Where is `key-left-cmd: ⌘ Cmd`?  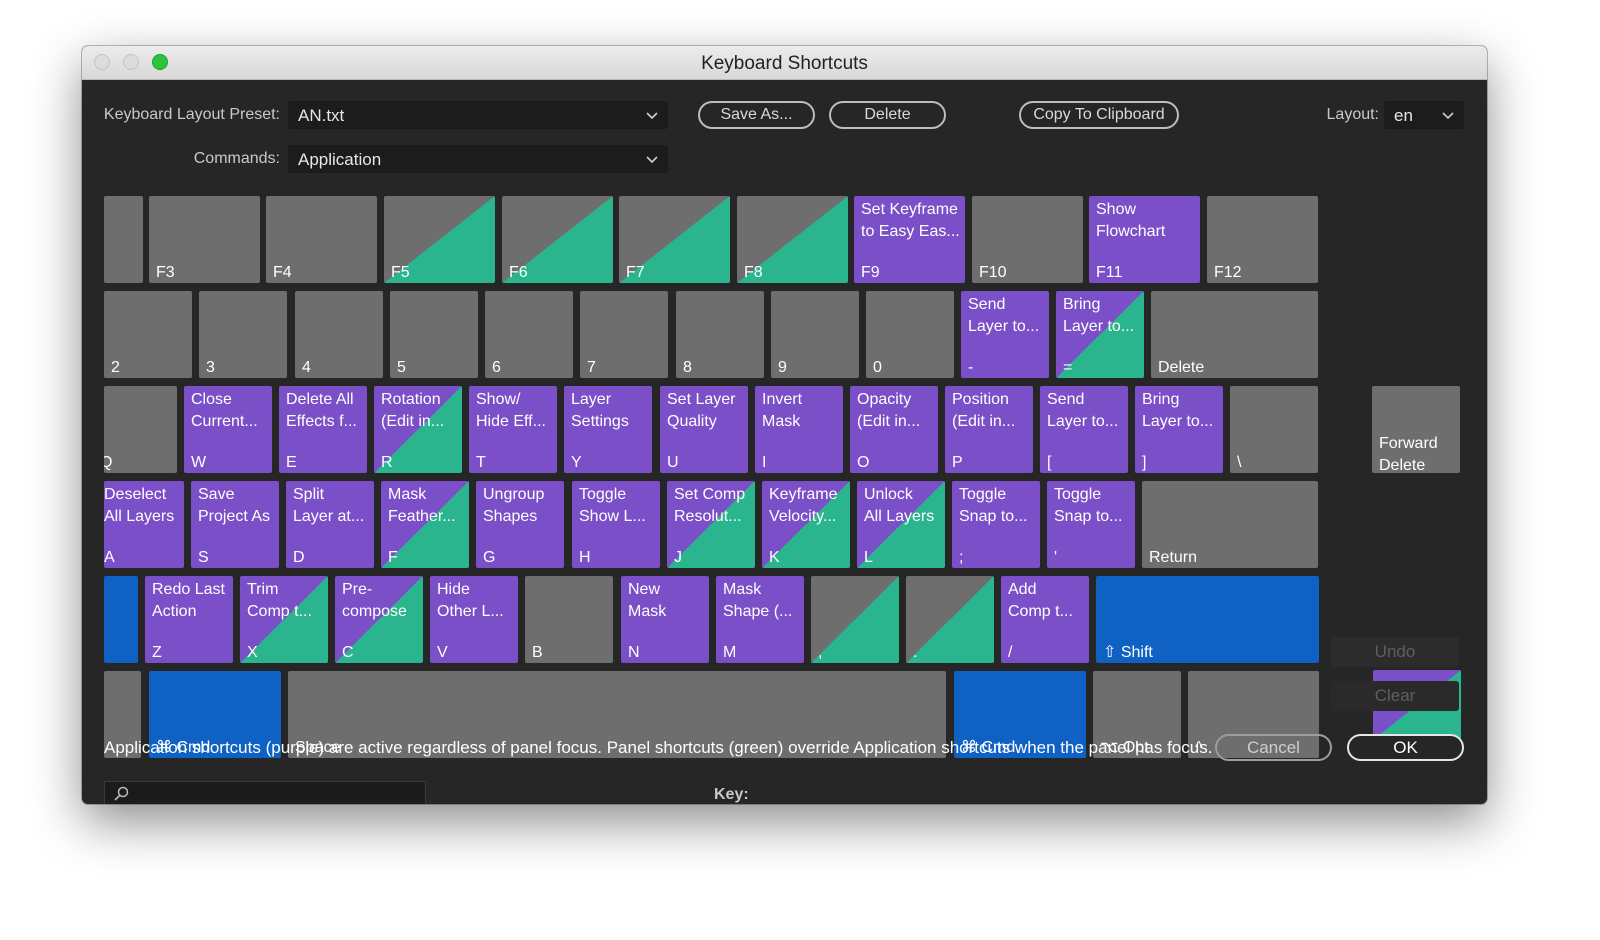
key-left-cmd: ⌘ Cmd is located at coordinates (215, 714).